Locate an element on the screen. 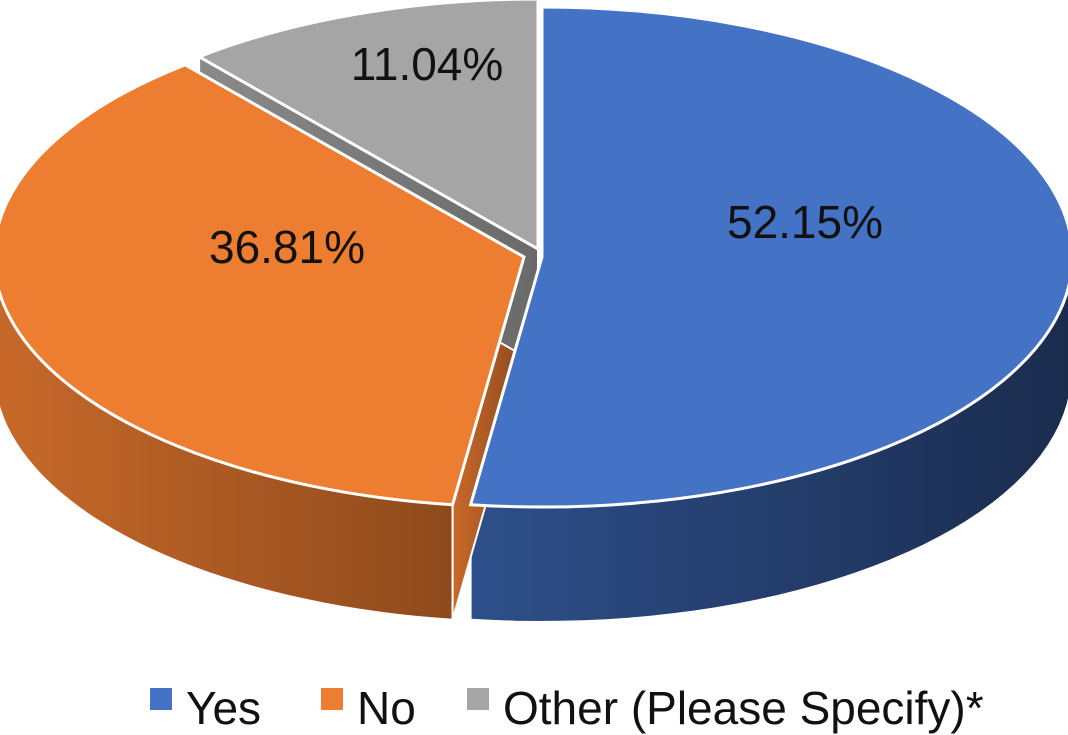 The height and width of the screenshot is (735, 1068). legend-item-no: No is located at coordinates (368, 708).